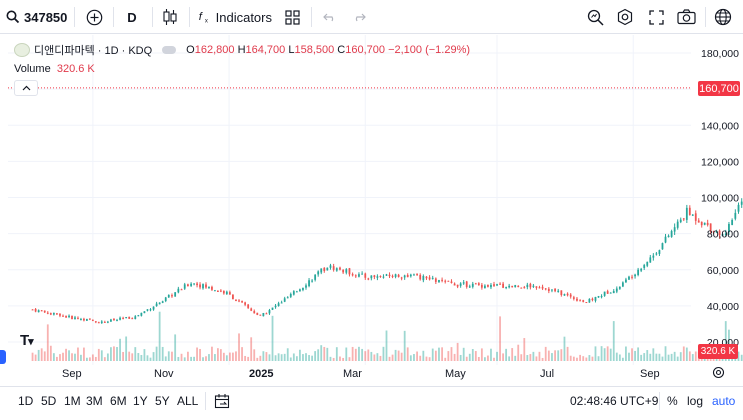 Image resolution: width=743 pixels, height=420 pixels. I want to click on chart-type-button, so click(170, 17).